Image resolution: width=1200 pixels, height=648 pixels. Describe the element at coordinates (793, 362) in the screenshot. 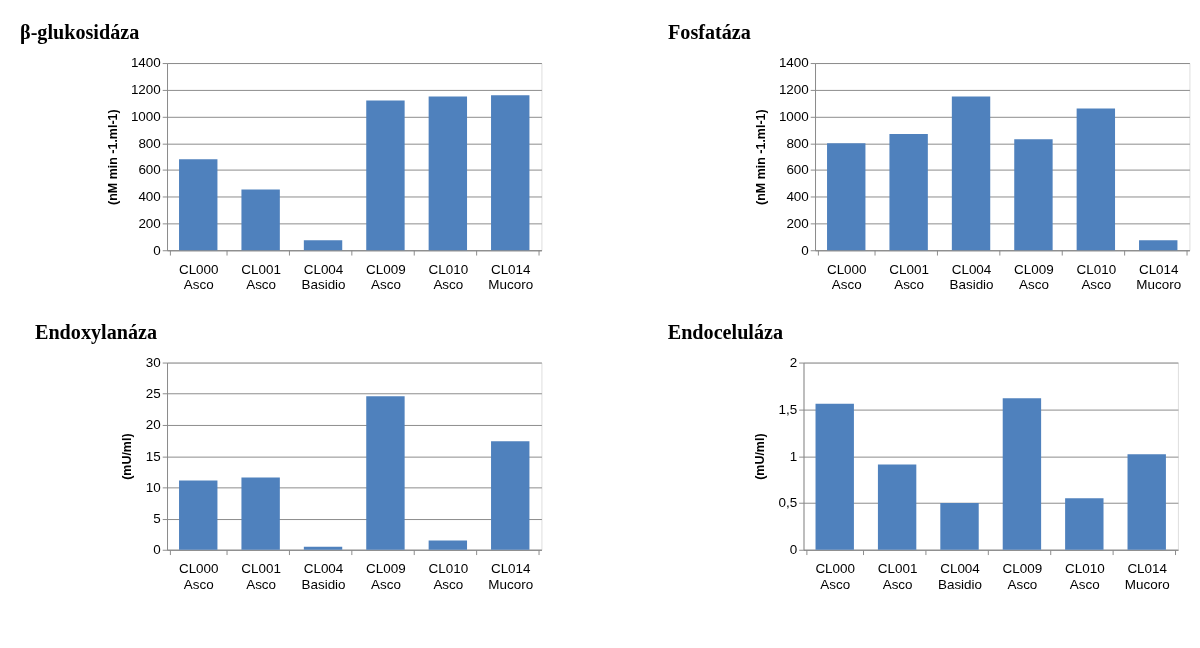

I see `y-tick-label: 2` at that location.